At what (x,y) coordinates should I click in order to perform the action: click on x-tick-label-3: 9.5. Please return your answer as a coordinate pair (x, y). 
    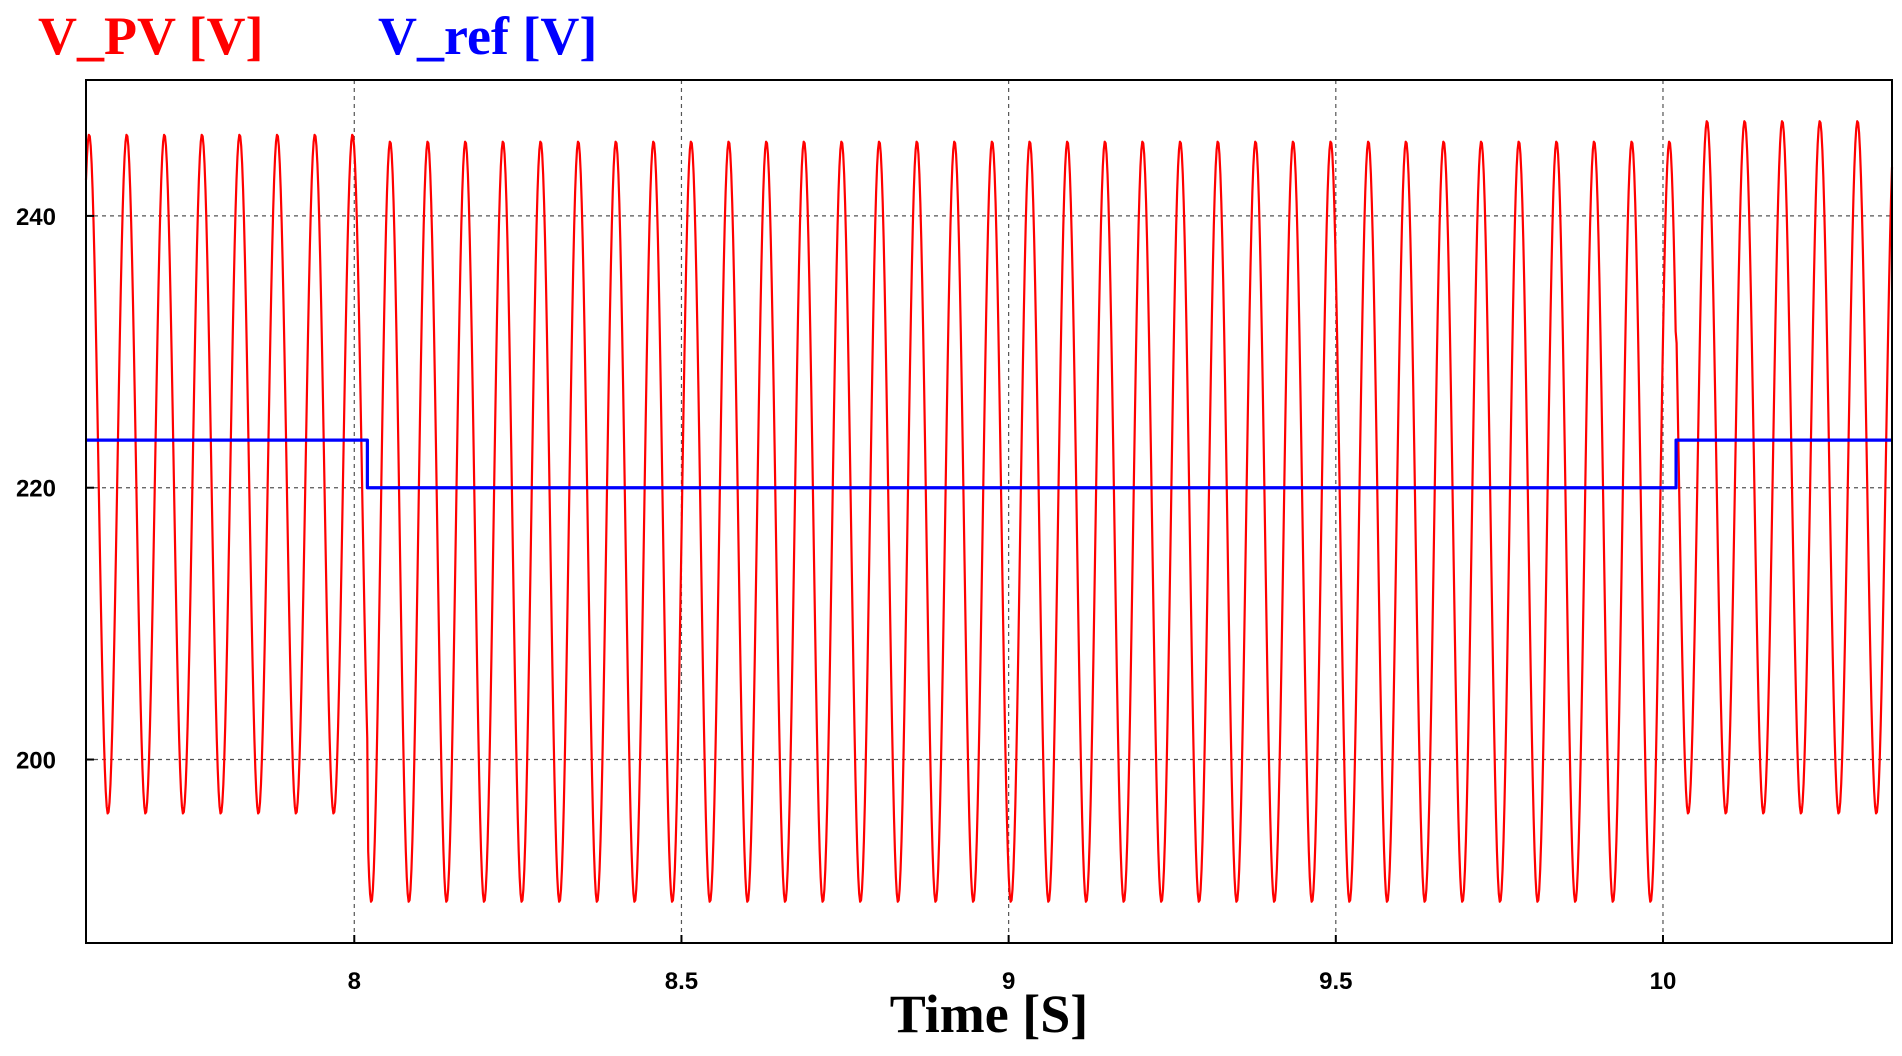
    Looking at the image, I should click on (1335, 981).